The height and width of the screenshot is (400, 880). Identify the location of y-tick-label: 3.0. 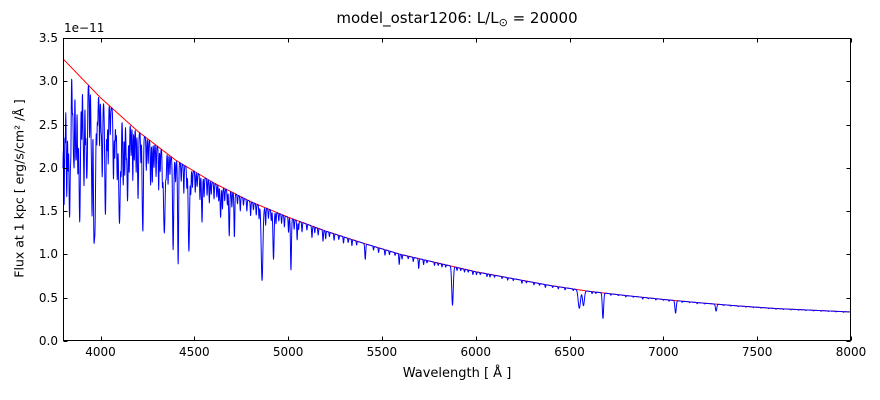
(48, 81).